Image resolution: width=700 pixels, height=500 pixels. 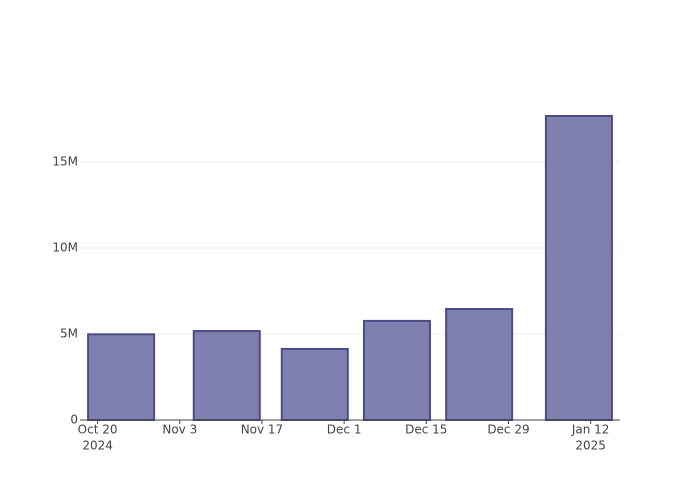 I want to click on x-tick-label: Nov 3, so click(x=179, y=430).